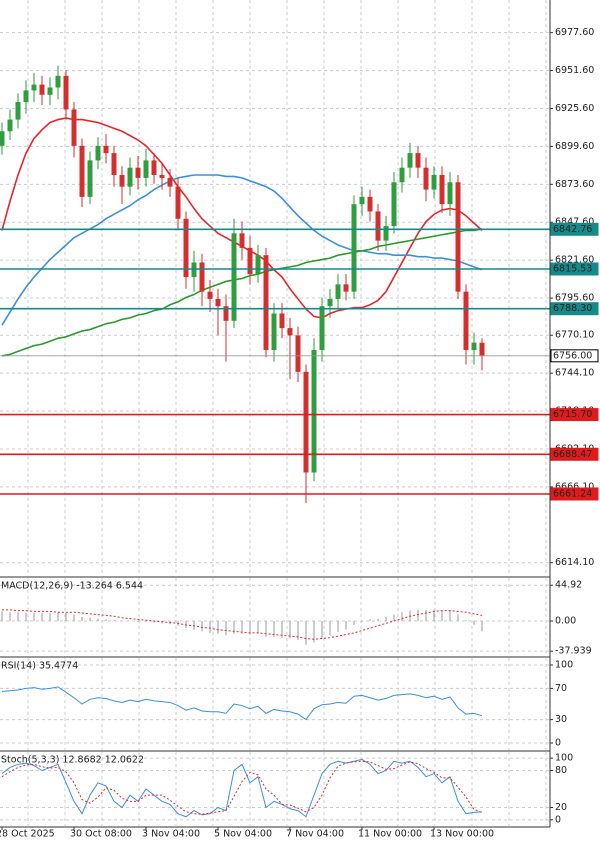 Image resolution: width=600 pixels, height=847 pixels. I want to click on y-tick-label: 6770.10, so click(574, 335).